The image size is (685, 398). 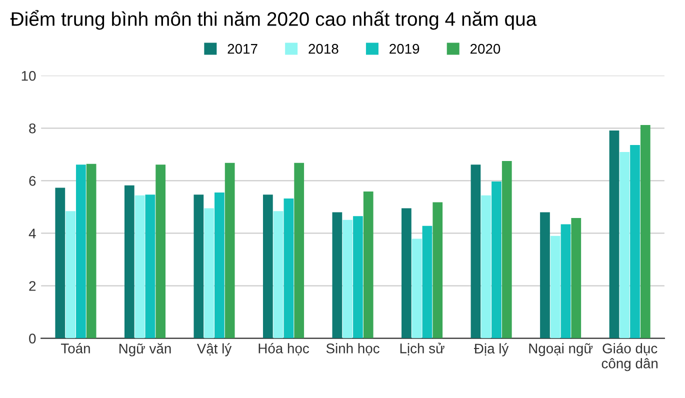 I want to click on x-tick-label: Ngoại ngữ, so click(x=561, y=349).